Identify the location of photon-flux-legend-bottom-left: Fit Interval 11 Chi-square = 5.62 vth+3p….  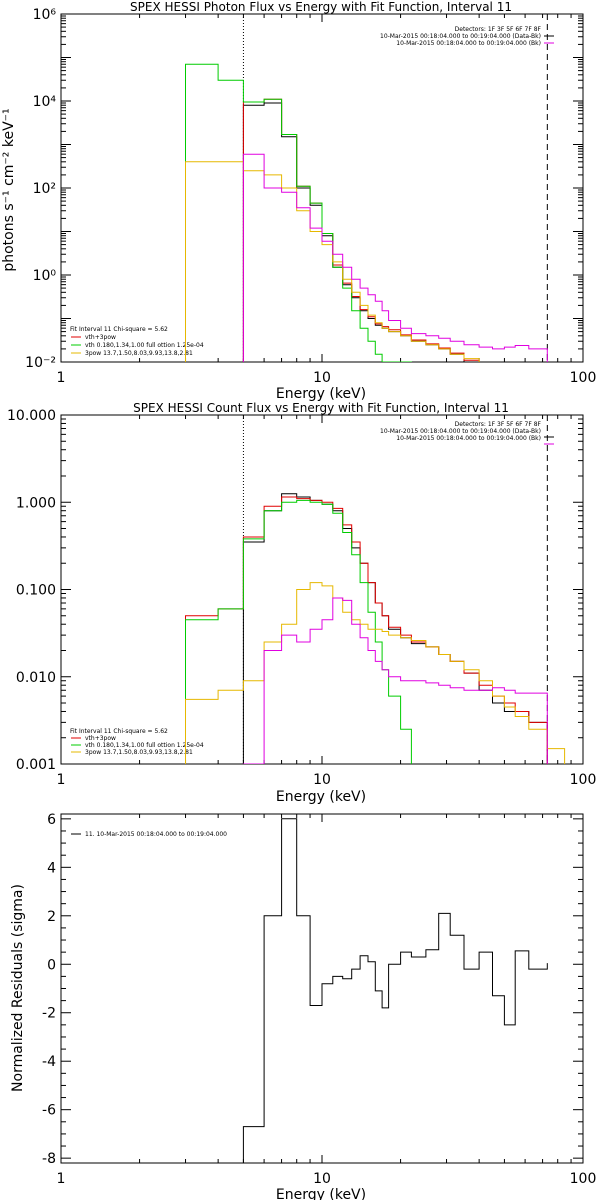
(137, 341).